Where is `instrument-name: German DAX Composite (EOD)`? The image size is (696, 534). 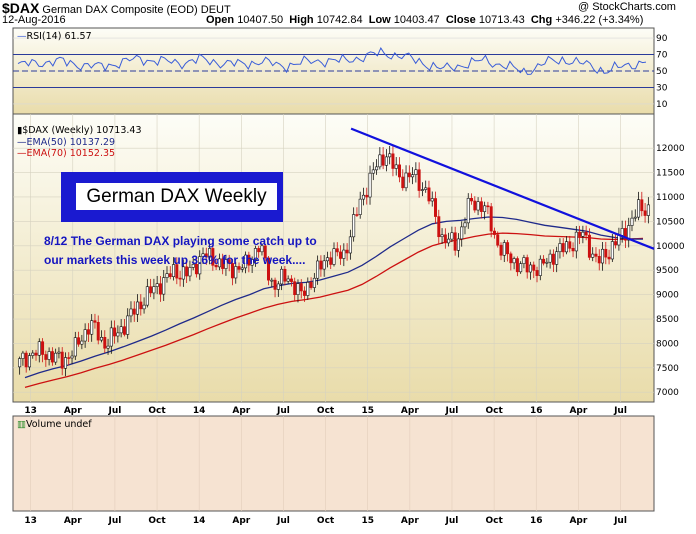 instrument-name: German DAX Composite (EOD) is located at coordinates (120, 10).